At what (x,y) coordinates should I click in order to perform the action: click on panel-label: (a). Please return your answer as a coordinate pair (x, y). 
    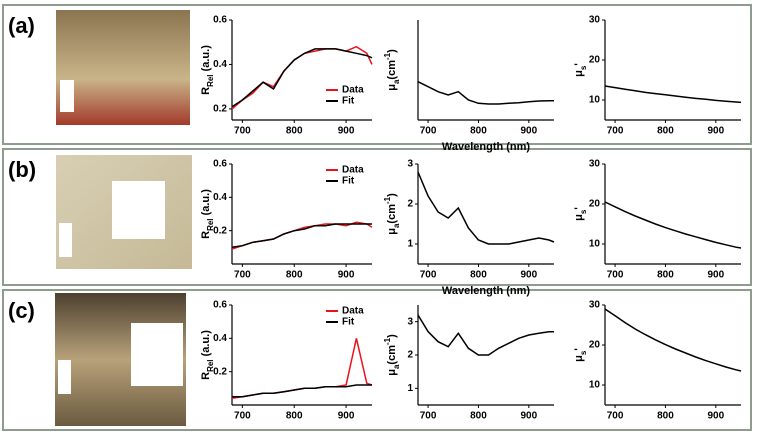
    Looking at the image, I should click on (21, 25).